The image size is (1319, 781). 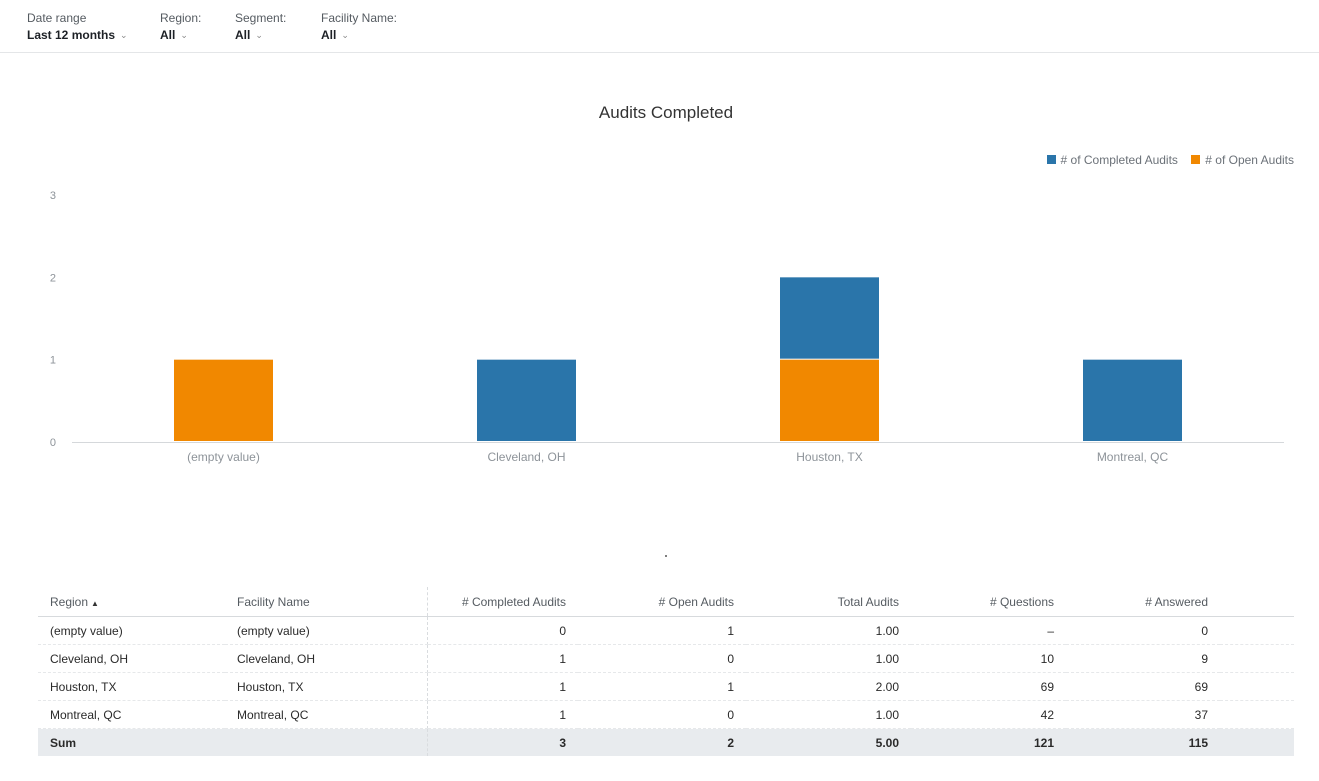 What do you see at coordinates (1257, 602) in the screenshot?
I see `column-filler` at bounding box center [1257, 602].